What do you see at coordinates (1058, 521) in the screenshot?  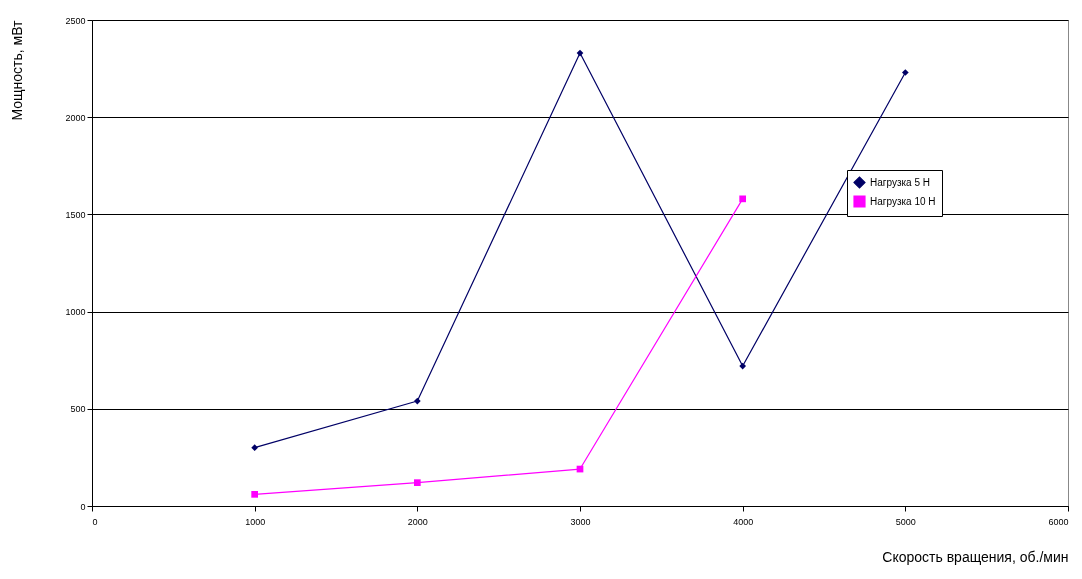 I see `x-tick-label: 6000` at bounding box center [1058, 521].